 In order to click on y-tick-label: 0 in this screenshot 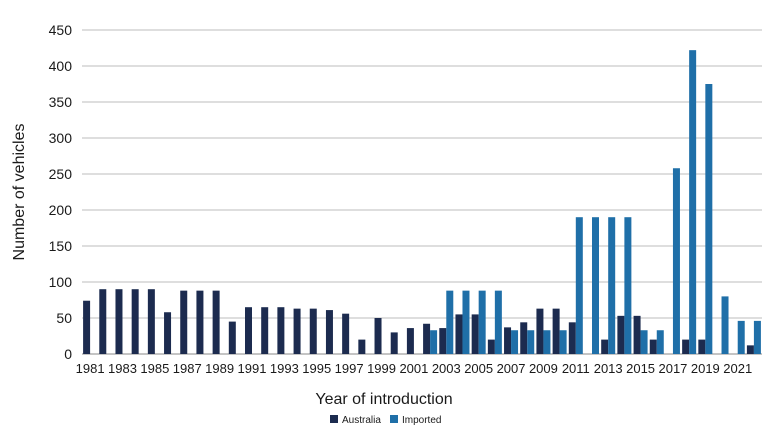, I will do `click(68, 354)`.